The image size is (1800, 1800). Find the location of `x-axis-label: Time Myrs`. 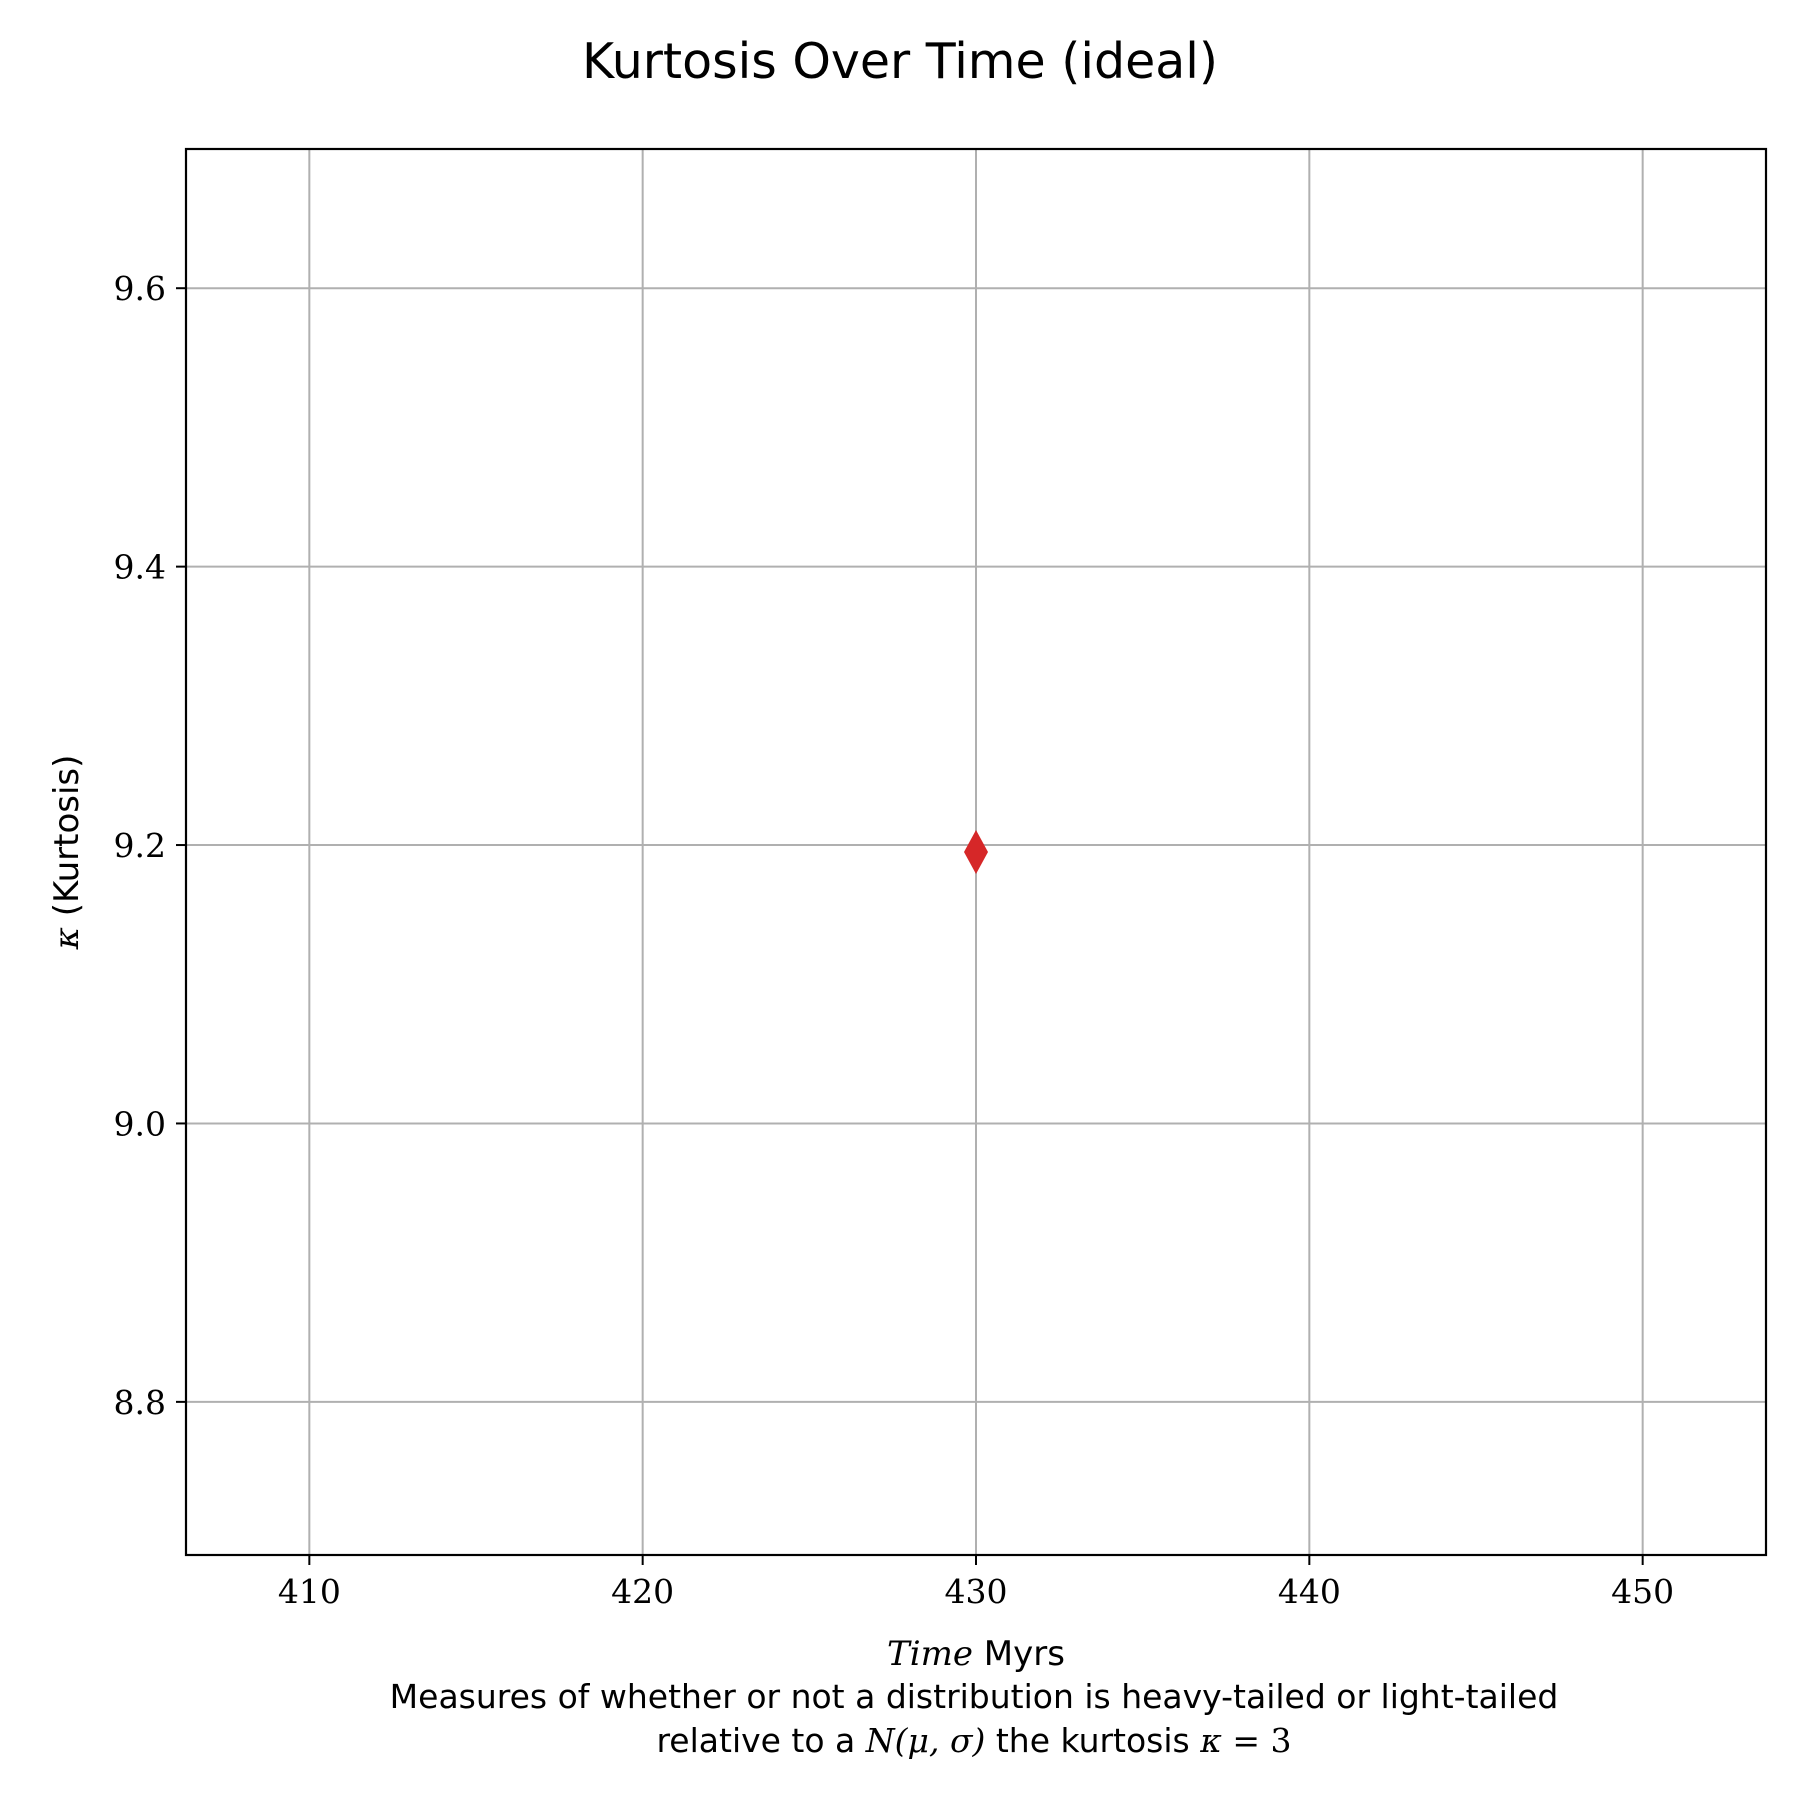

x-axis-label: Time Myrs is located at coordinates (976, 1654).